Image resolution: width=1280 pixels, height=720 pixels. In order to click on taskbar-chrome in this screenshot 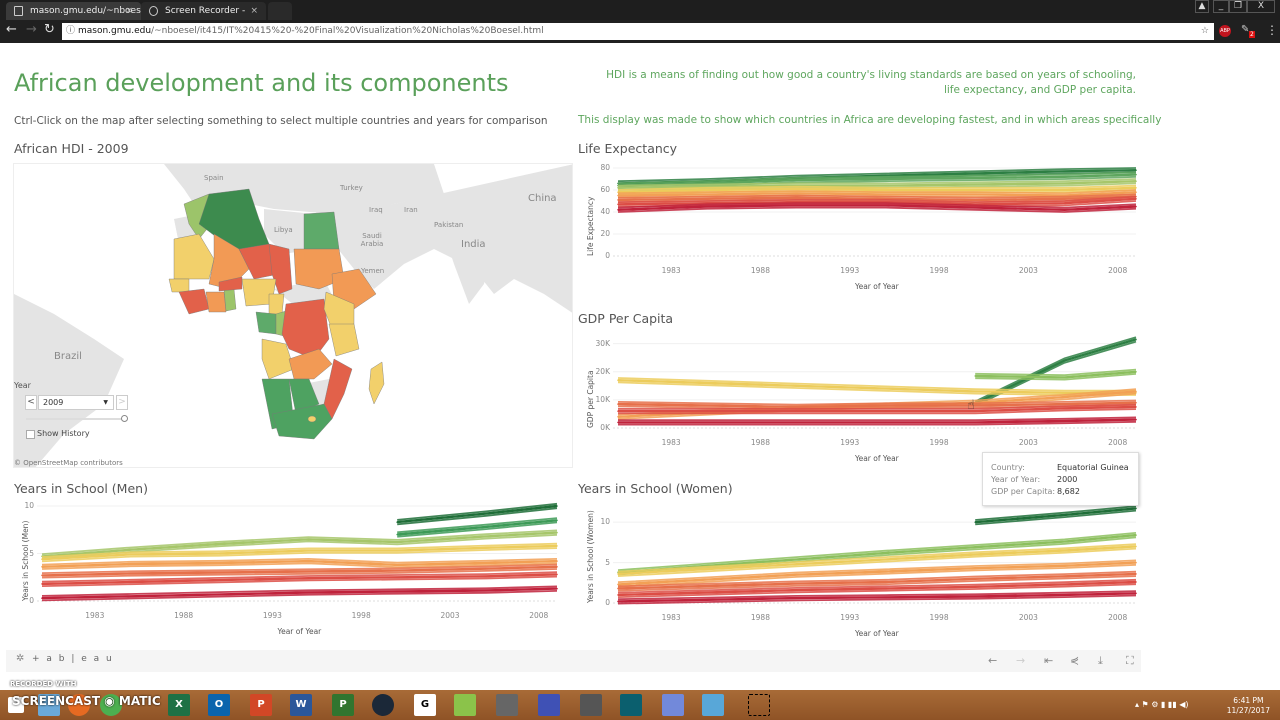, I will do `click(111, 705)`.